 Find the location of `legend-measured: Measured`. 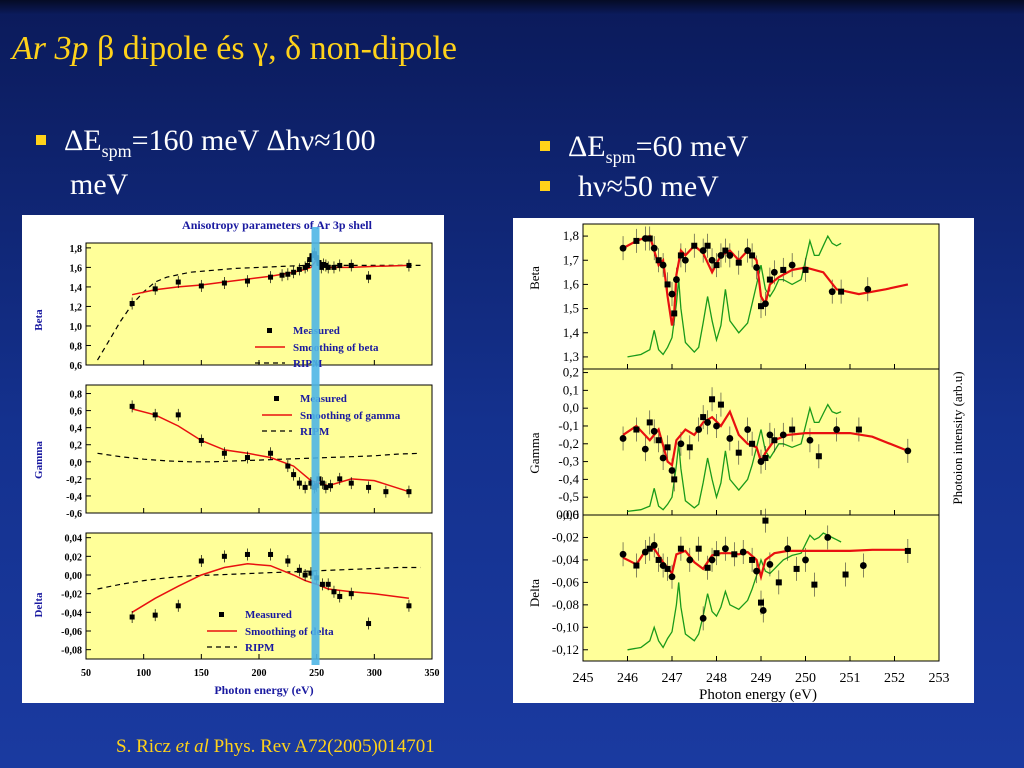

legend-measured: Measured is located at coordinates (268, 615).